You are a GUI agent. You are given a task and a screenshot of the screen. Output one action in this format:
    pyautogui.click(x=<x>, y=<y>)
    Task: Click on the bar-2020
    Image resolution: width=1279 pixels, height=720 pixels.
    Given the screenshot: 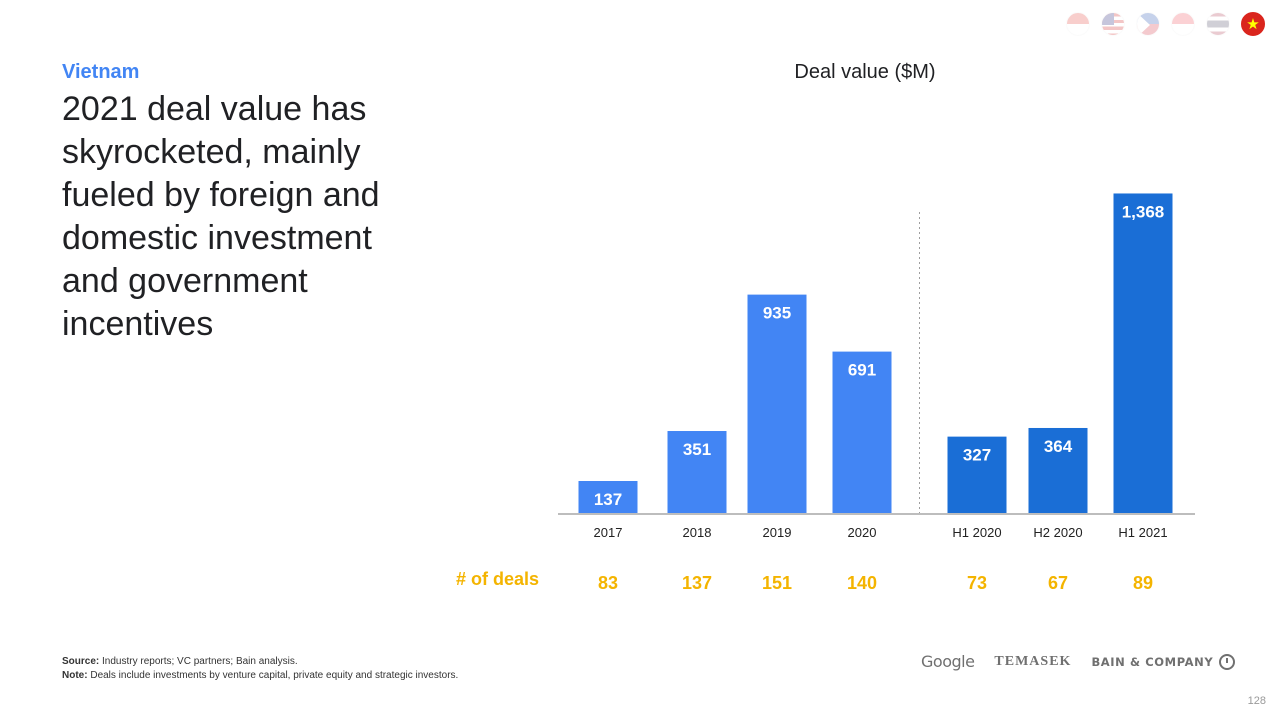 What is the action you would take?
    pyautogui.click(x=862, y=432)
    